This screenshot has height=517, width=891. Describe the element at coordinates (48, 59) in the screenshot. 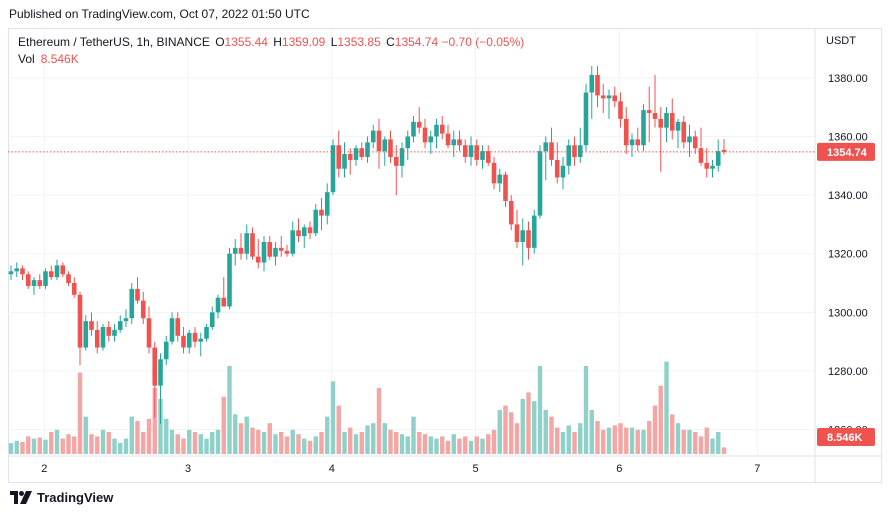

I see `volume-legend: Vol 8.546K` at that location.